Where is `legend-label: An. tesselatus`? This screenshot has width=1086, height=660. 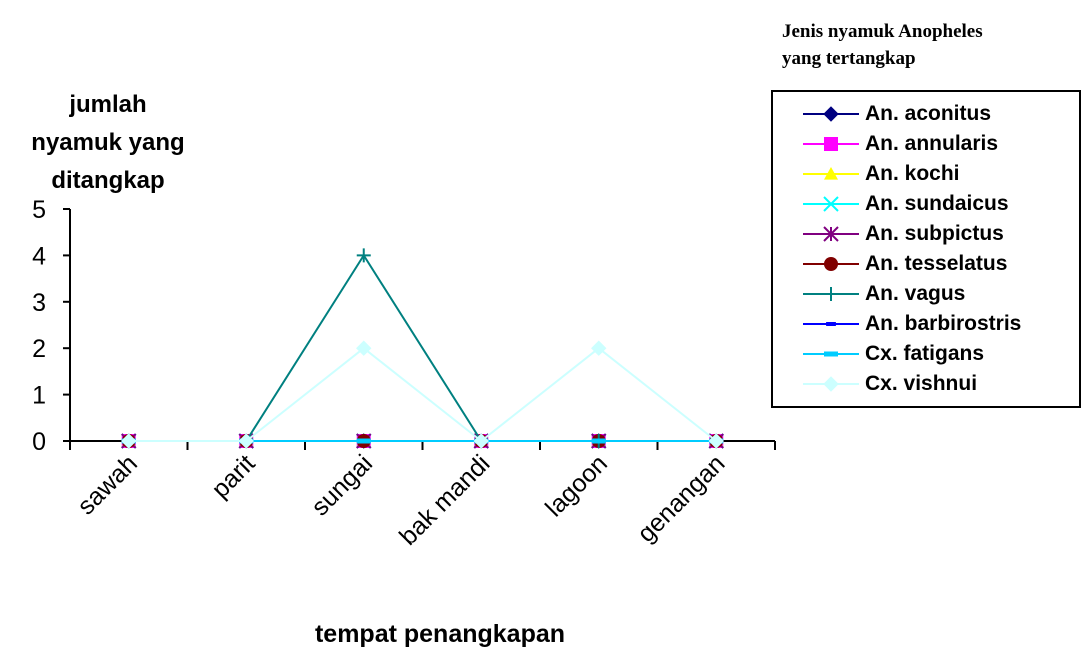
legend-label: An. tesselatus is located at coordinates (936, 263).